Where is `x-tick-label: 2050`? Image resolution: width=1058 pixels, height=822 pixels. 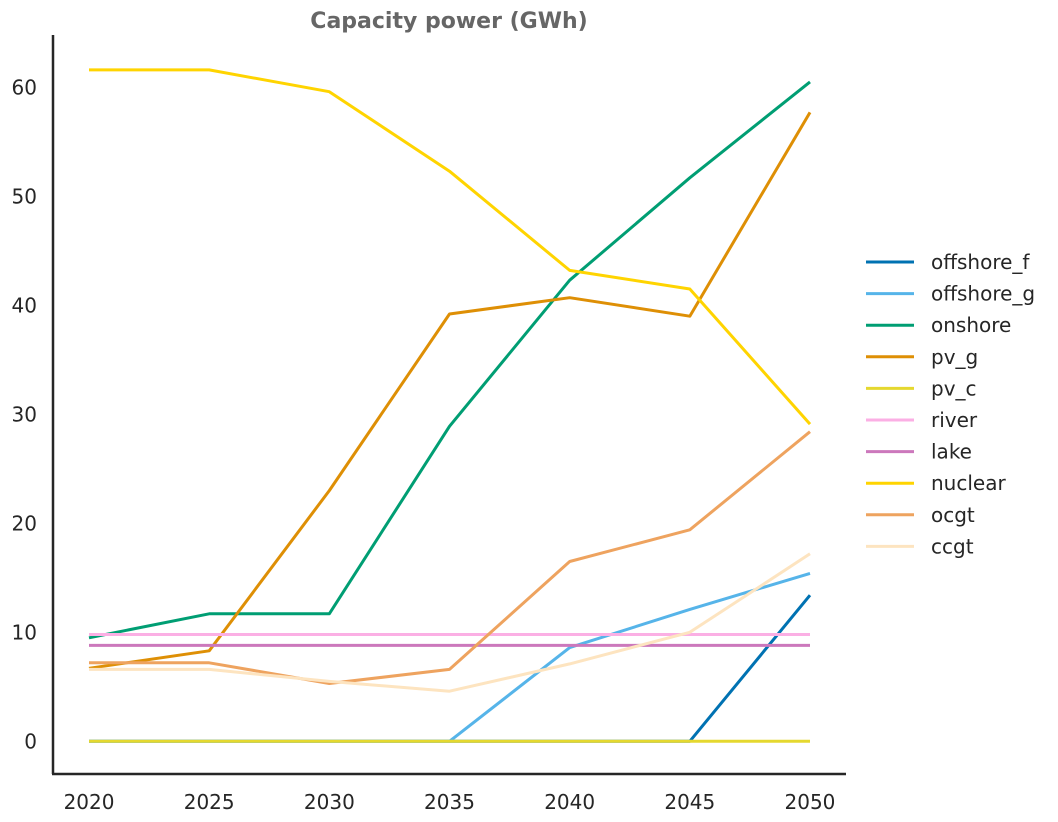 x-tick-label: 2050 is located at coordinates (810, 802).